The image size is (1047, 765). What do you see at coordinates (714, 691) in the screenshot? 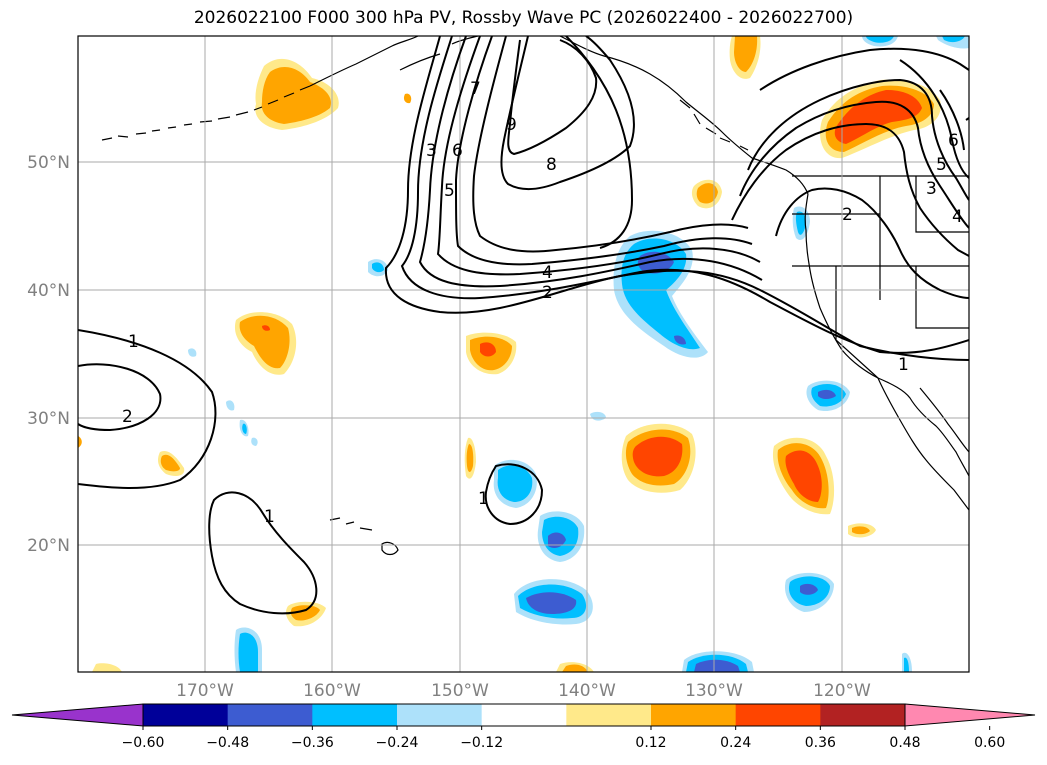
I see `longitude-label: 130°W` at bounding box center [714, 691].